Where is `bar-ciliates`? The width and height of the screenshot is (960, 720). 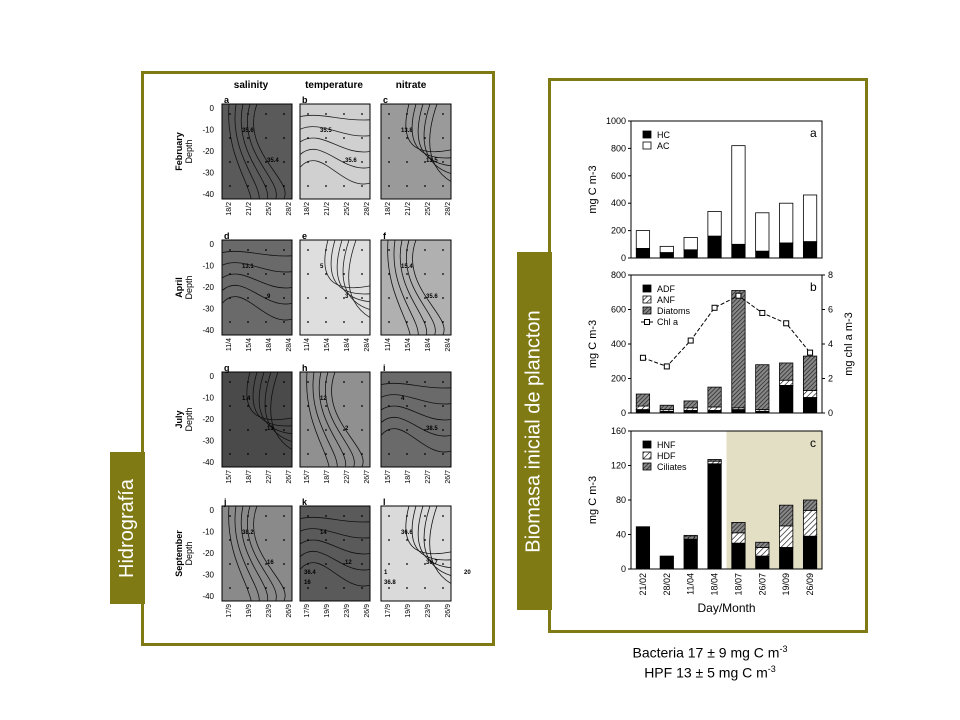
bar-ciliates is located at coordinates (786, 515).